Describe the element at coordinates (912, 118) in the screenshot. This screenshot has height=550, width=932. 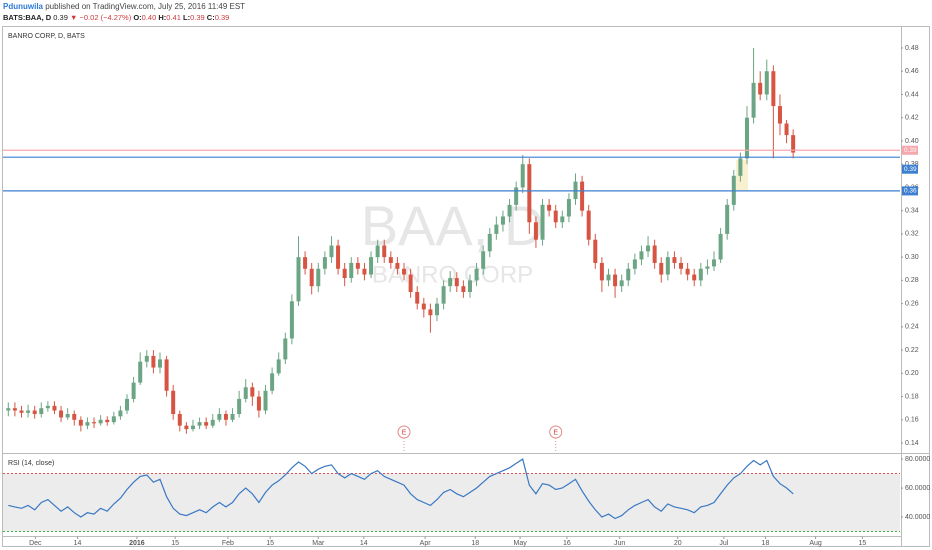
I see `y-tick-label: 0.42` at that location.